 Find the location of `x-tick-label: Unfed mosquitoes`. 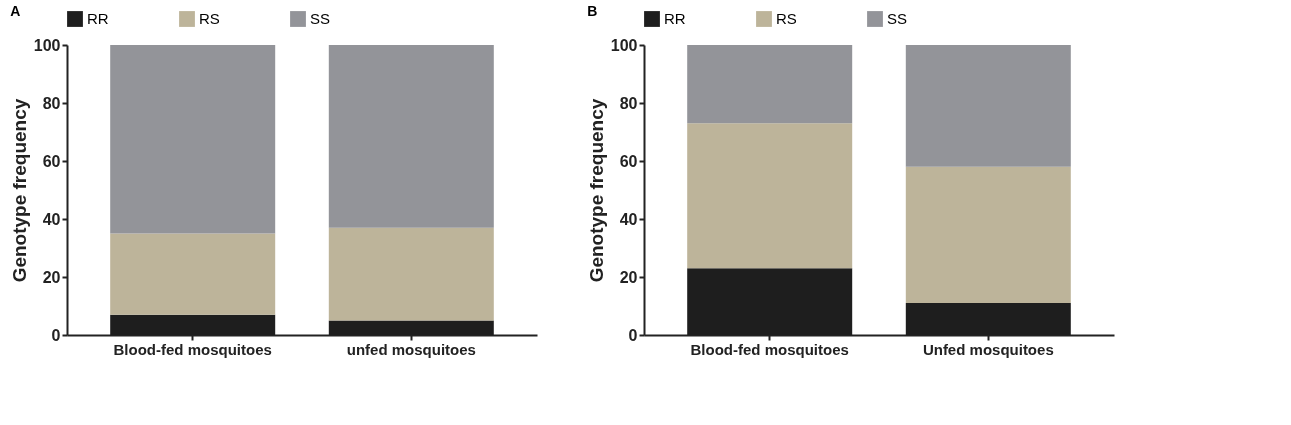

x-tick-label: Unfed mosquitoes is located at coordinates (988, 349).